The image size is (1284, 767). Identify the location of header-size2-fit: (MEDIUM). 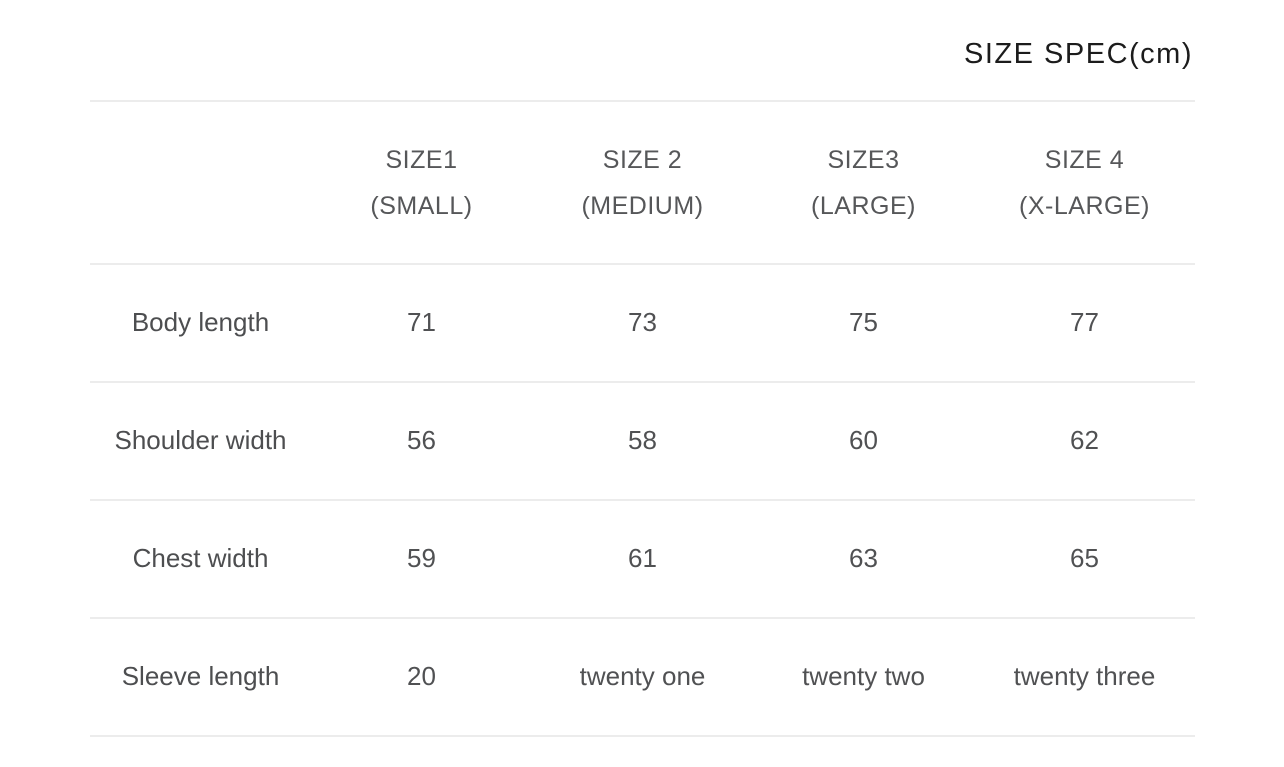
(642, 205).